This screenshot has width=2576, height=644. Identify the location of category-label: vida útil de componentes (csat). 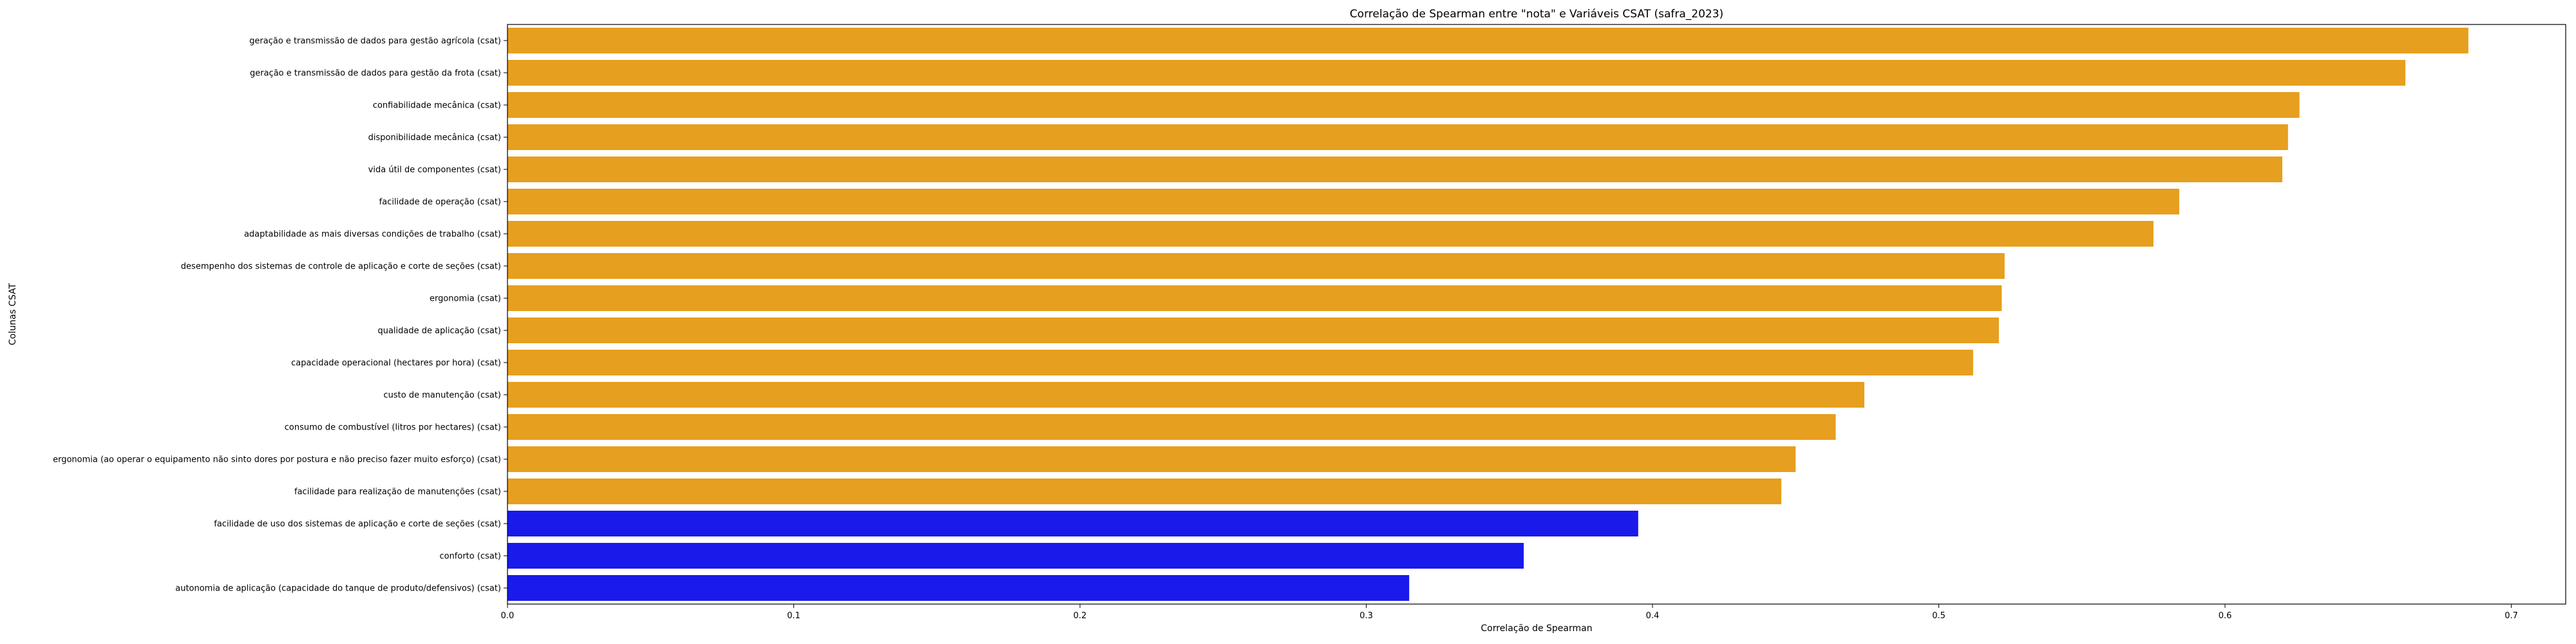
(434, 170).